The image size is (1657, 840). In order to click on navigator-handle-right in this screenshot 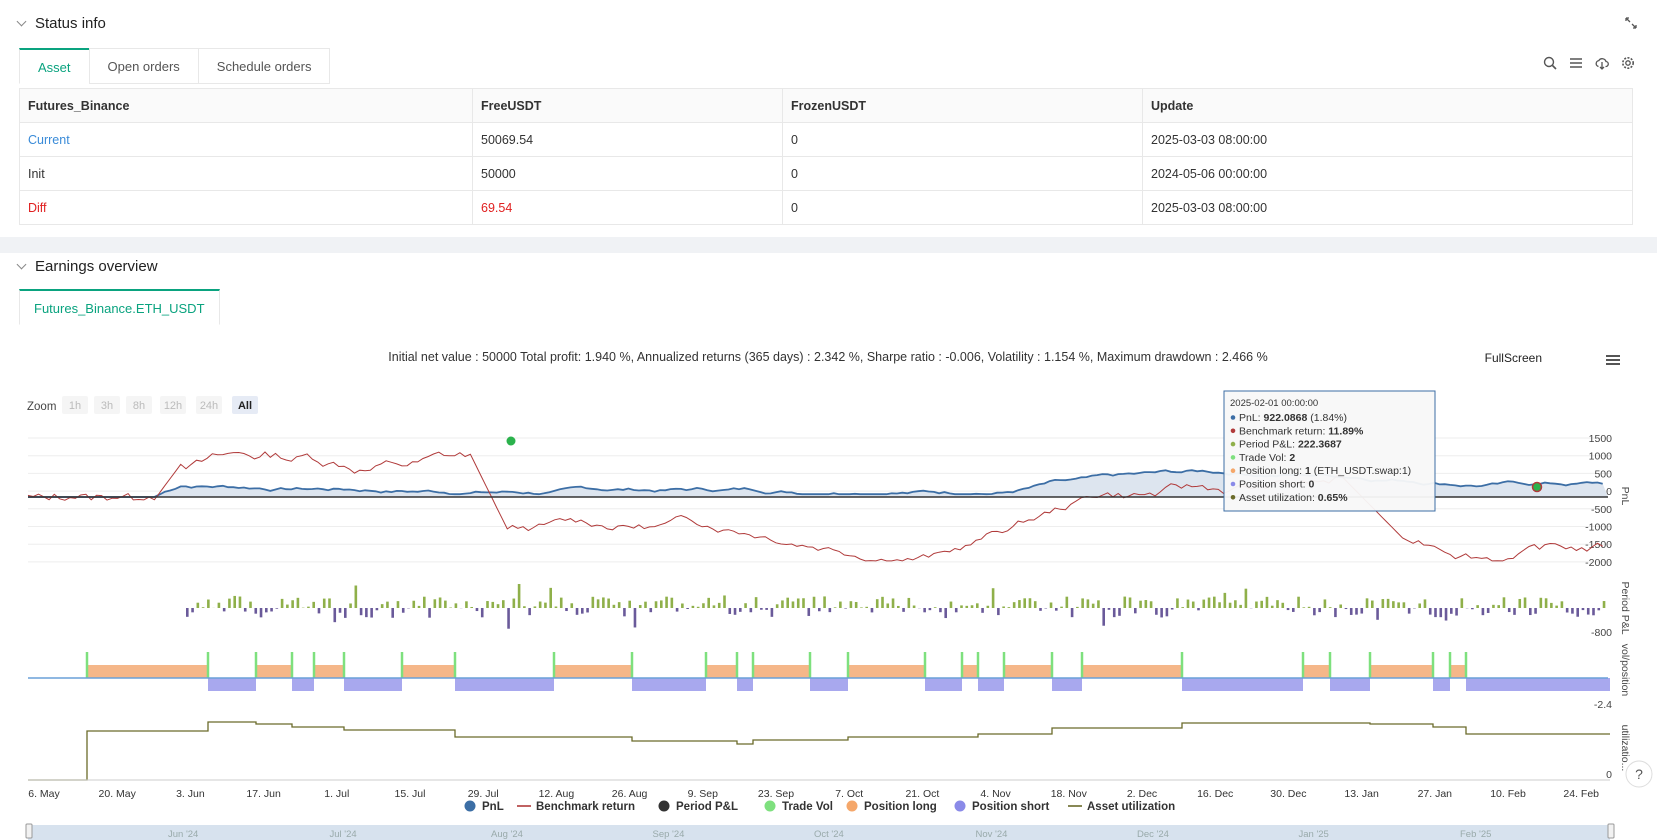, I will do `click(1611, 831)`.